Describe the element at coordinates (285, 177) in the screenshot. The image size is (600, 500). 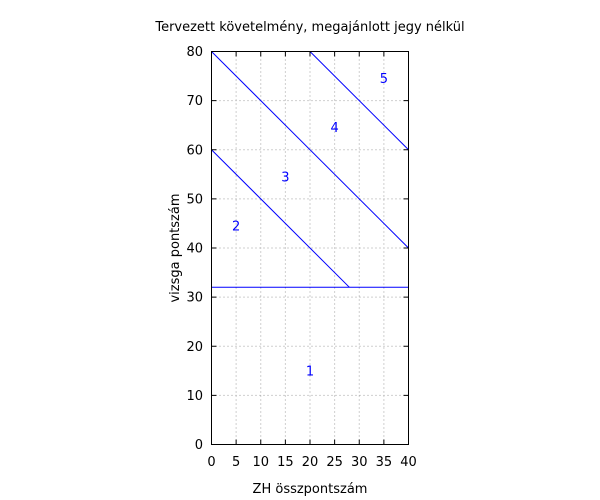
I see `region-label-3: 3` at that location.